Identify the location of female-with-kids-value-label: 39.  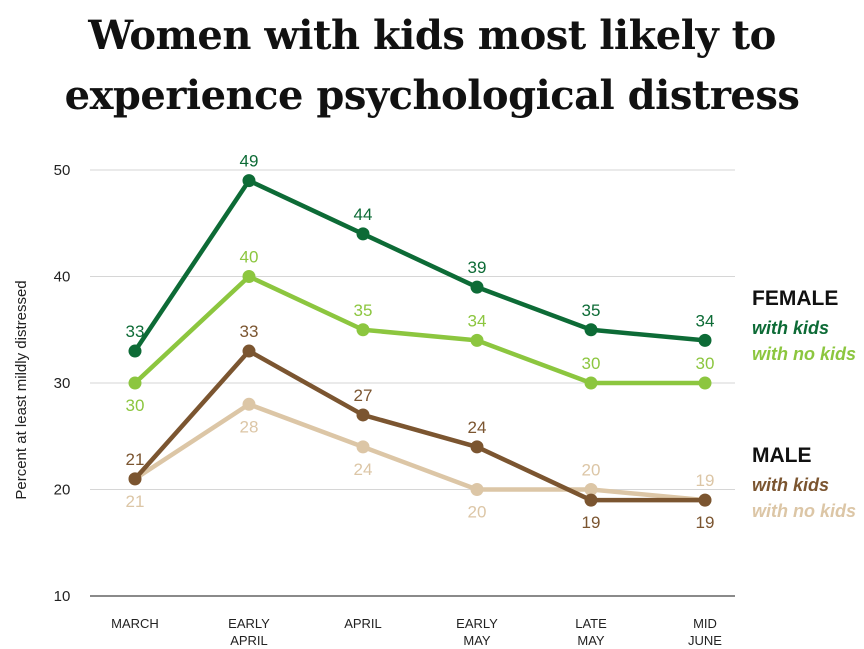
(477, 267).